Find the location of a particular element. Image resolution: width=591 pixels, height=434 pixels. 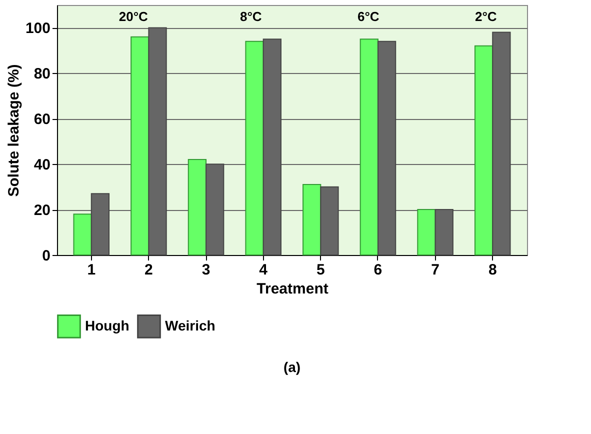

x-tick-label: 7 is located at coordinates (435, 270).